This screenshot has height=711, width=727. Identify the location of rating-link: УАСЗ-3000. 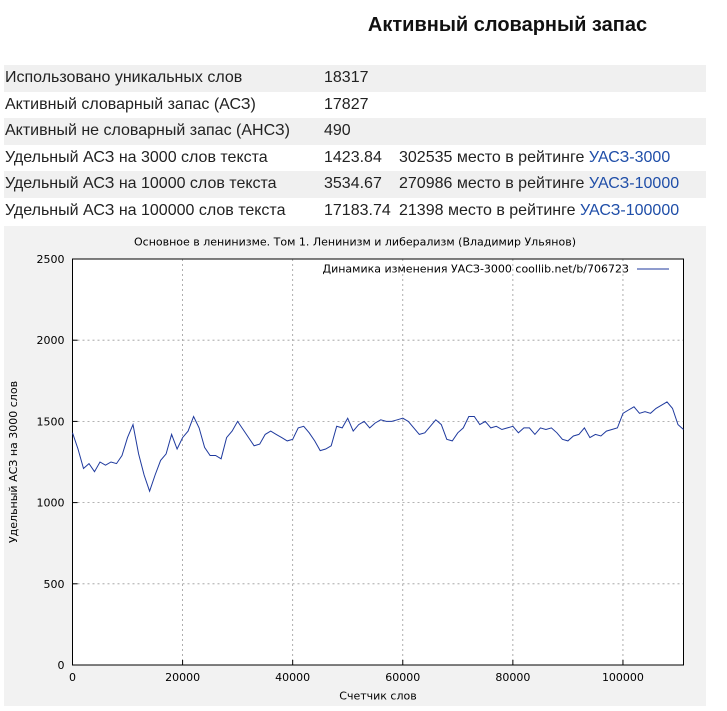
(629, 157).